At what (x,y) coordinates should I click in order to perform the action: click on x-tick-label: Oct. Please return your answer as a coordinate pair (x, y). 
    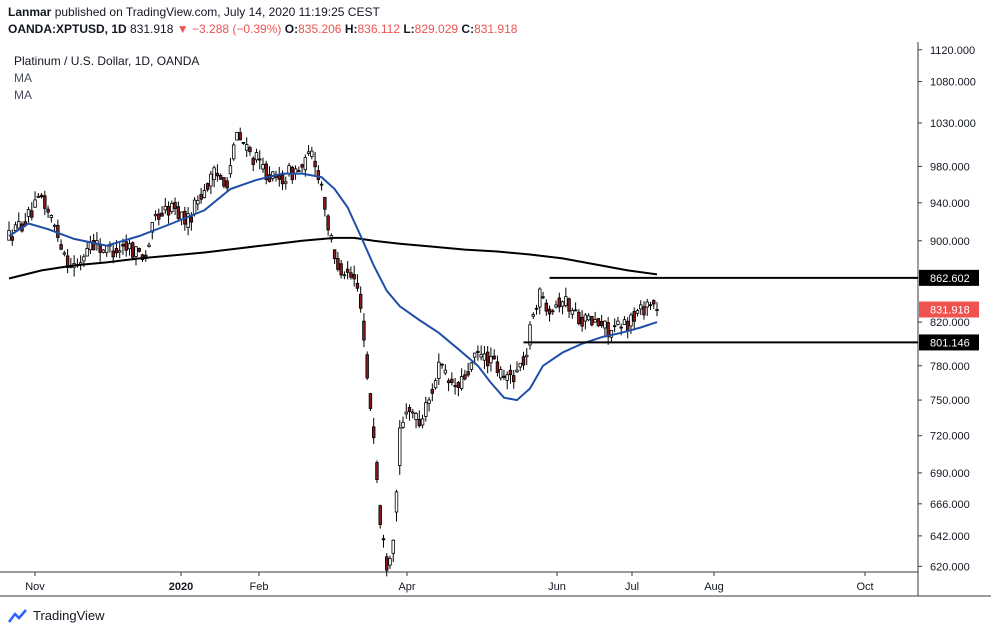
    Looking at the image, I should click on (864, 587).